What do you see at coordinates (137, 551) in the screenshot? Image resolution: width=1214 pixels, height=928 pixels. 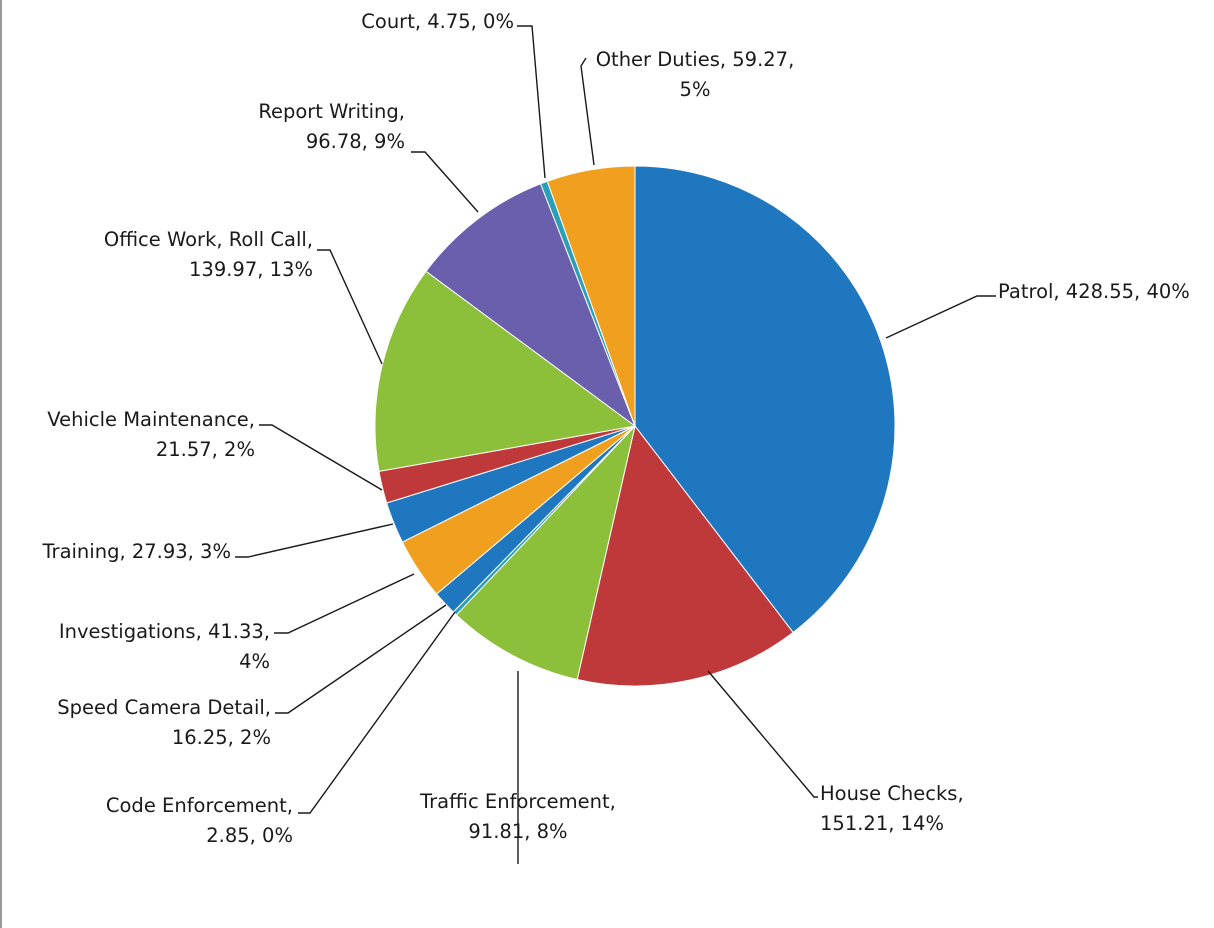 I see `data-label-training: Training, 27.93, 3%` at bounding box center [137, 551].